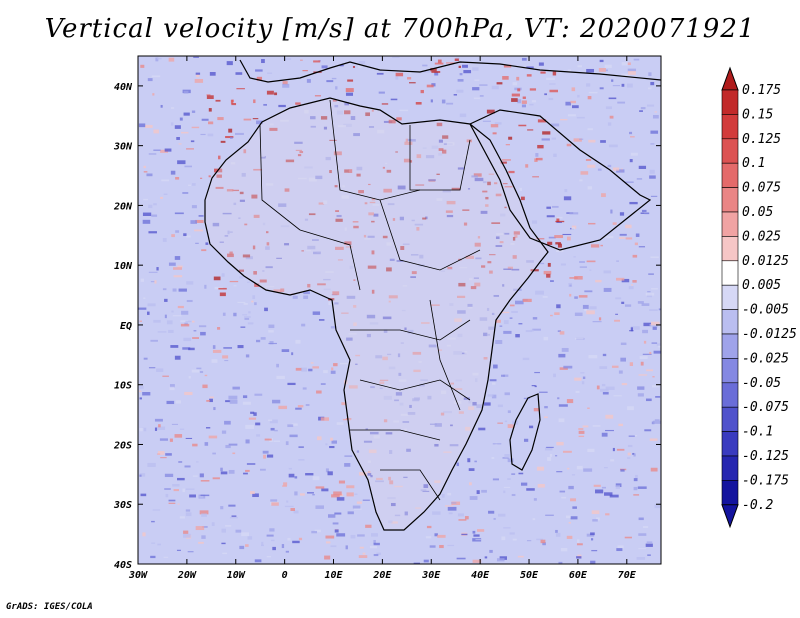 The height and width of the screenshot is (618, 800). What do you see at coordinates (757, 432) in the screenshot?
I see `colorbar-label: -0.1` at bounding box center [757, 432].